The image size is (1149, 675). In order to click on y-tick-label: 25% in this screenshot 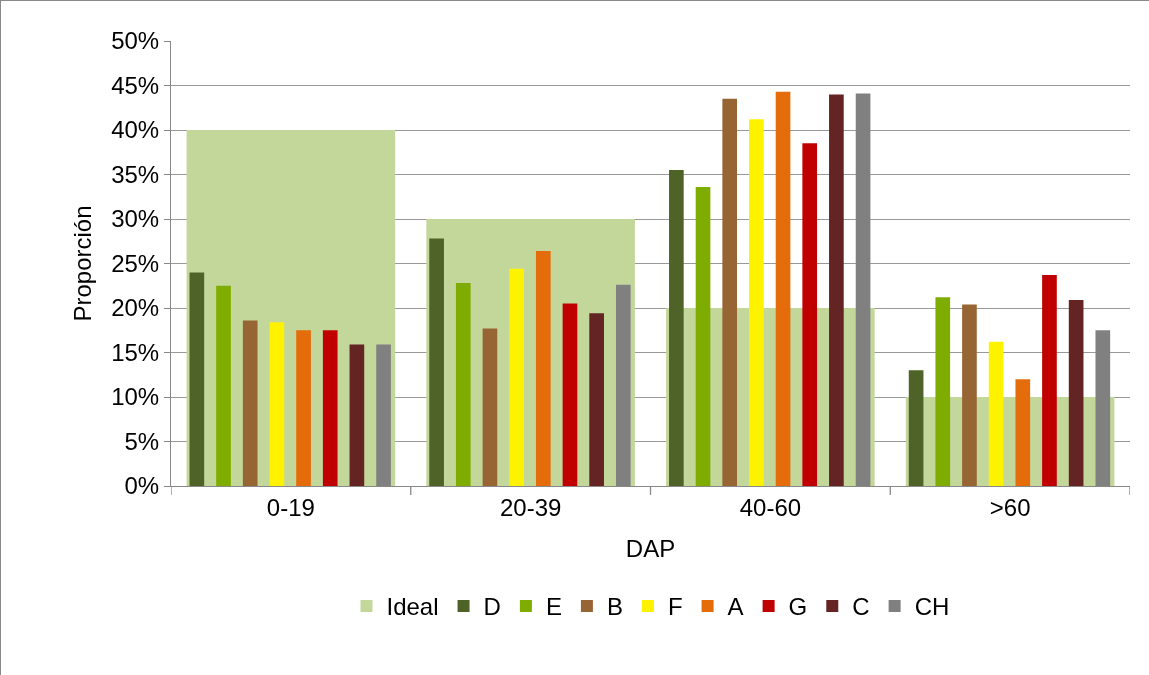, I will do `click(135, 263)`.